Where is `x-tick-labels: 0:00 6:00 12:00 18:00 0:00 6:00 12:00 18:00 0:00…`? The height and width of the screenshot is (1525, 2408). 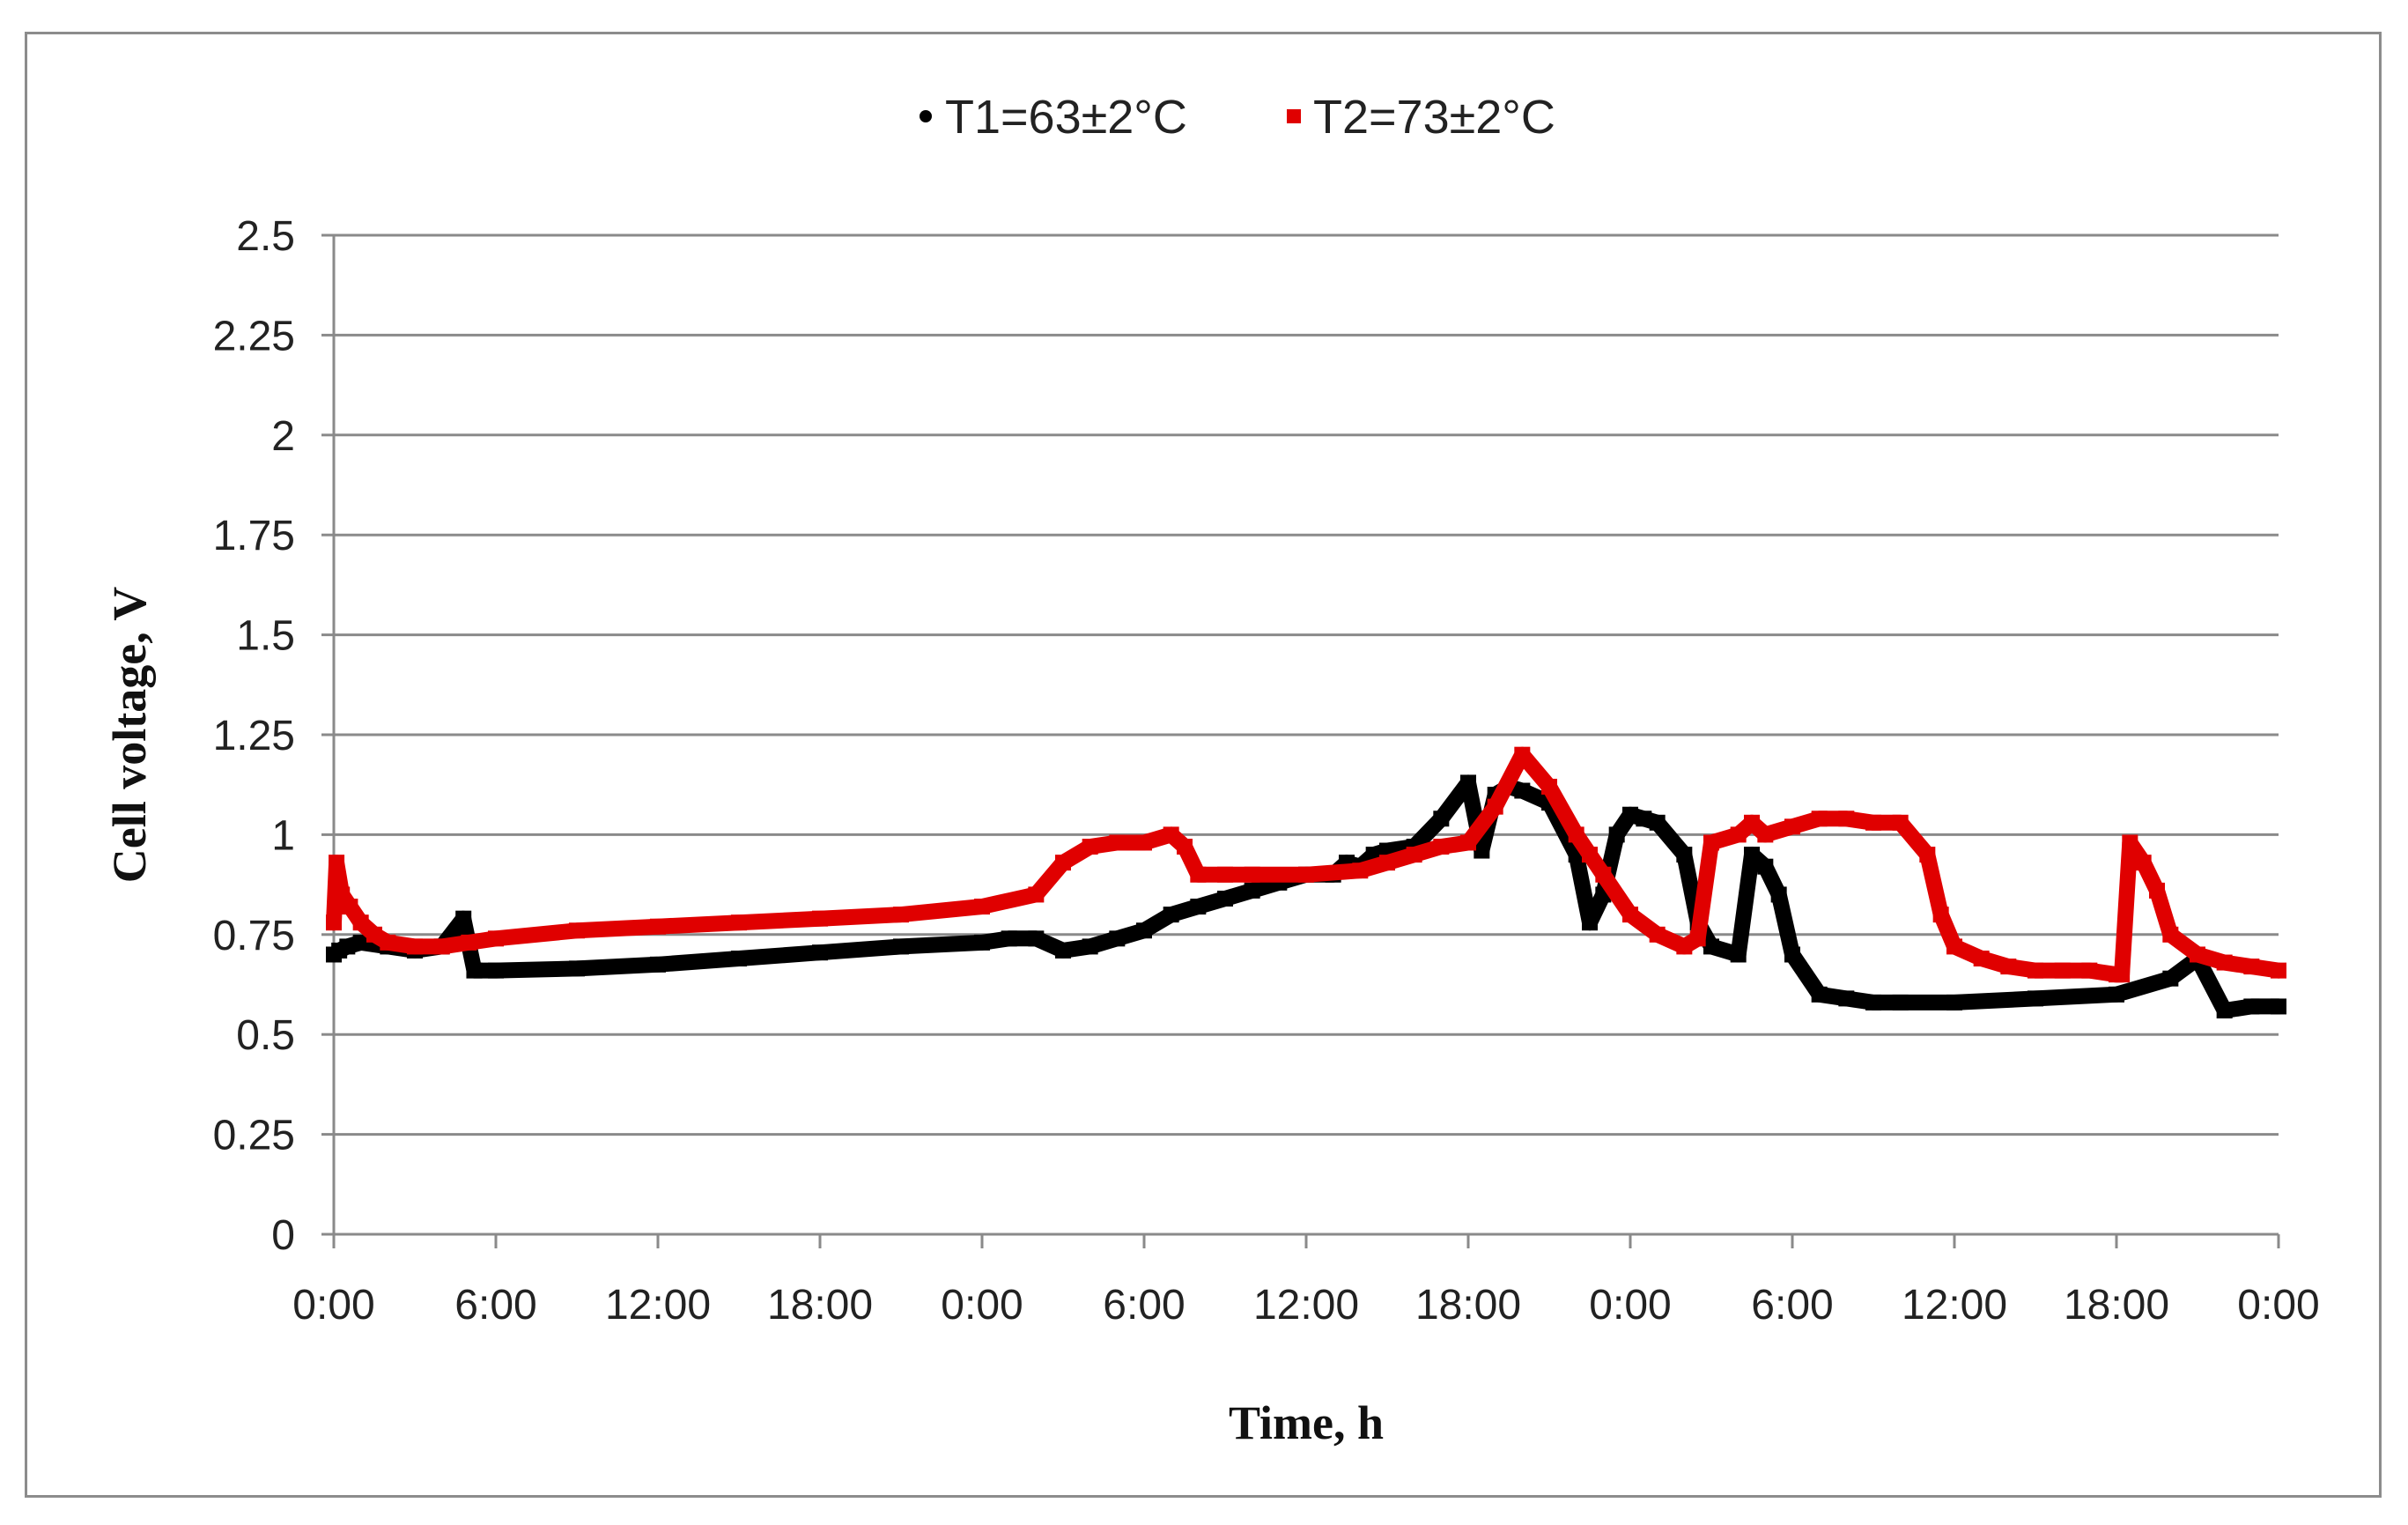 x-tick-labels: 0:00 6:00 12:00 18:00 0:00 6:00 12:00 18:00 0:00… is located at coordinates (1306, 1305).